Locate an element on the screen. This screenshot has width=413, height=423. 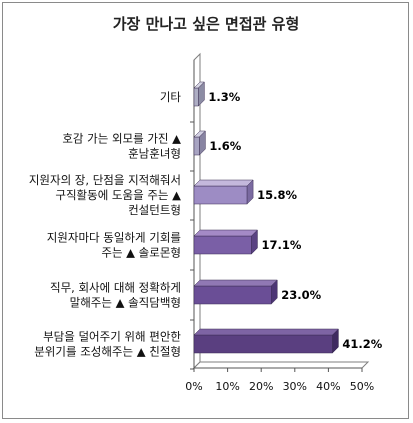
floor is located at coordinates (281, 365).